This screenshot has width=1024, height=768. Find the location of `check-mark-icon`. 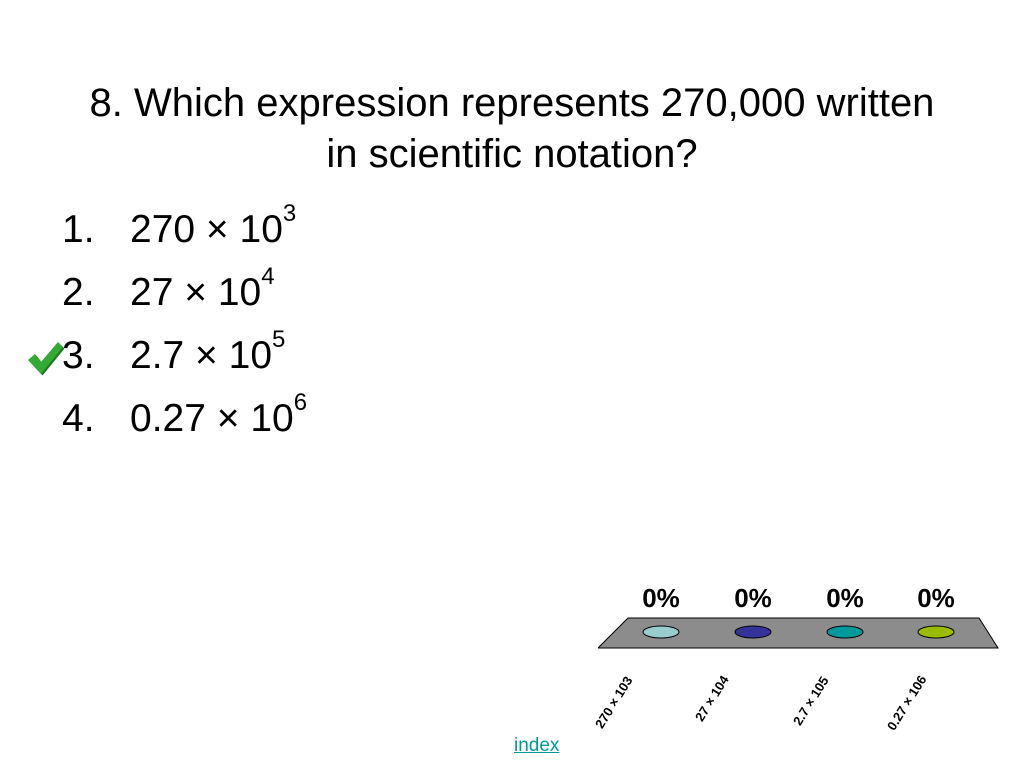

check-mark-icon is located at coordinates (46, 359).